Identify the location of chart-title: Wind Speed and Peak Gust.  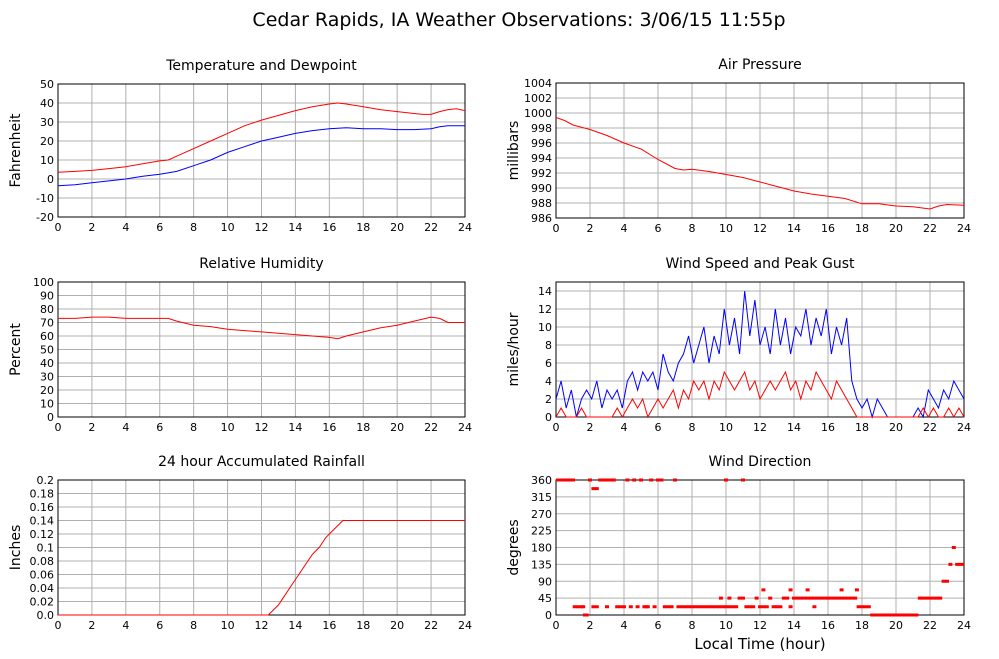
(760, 264).